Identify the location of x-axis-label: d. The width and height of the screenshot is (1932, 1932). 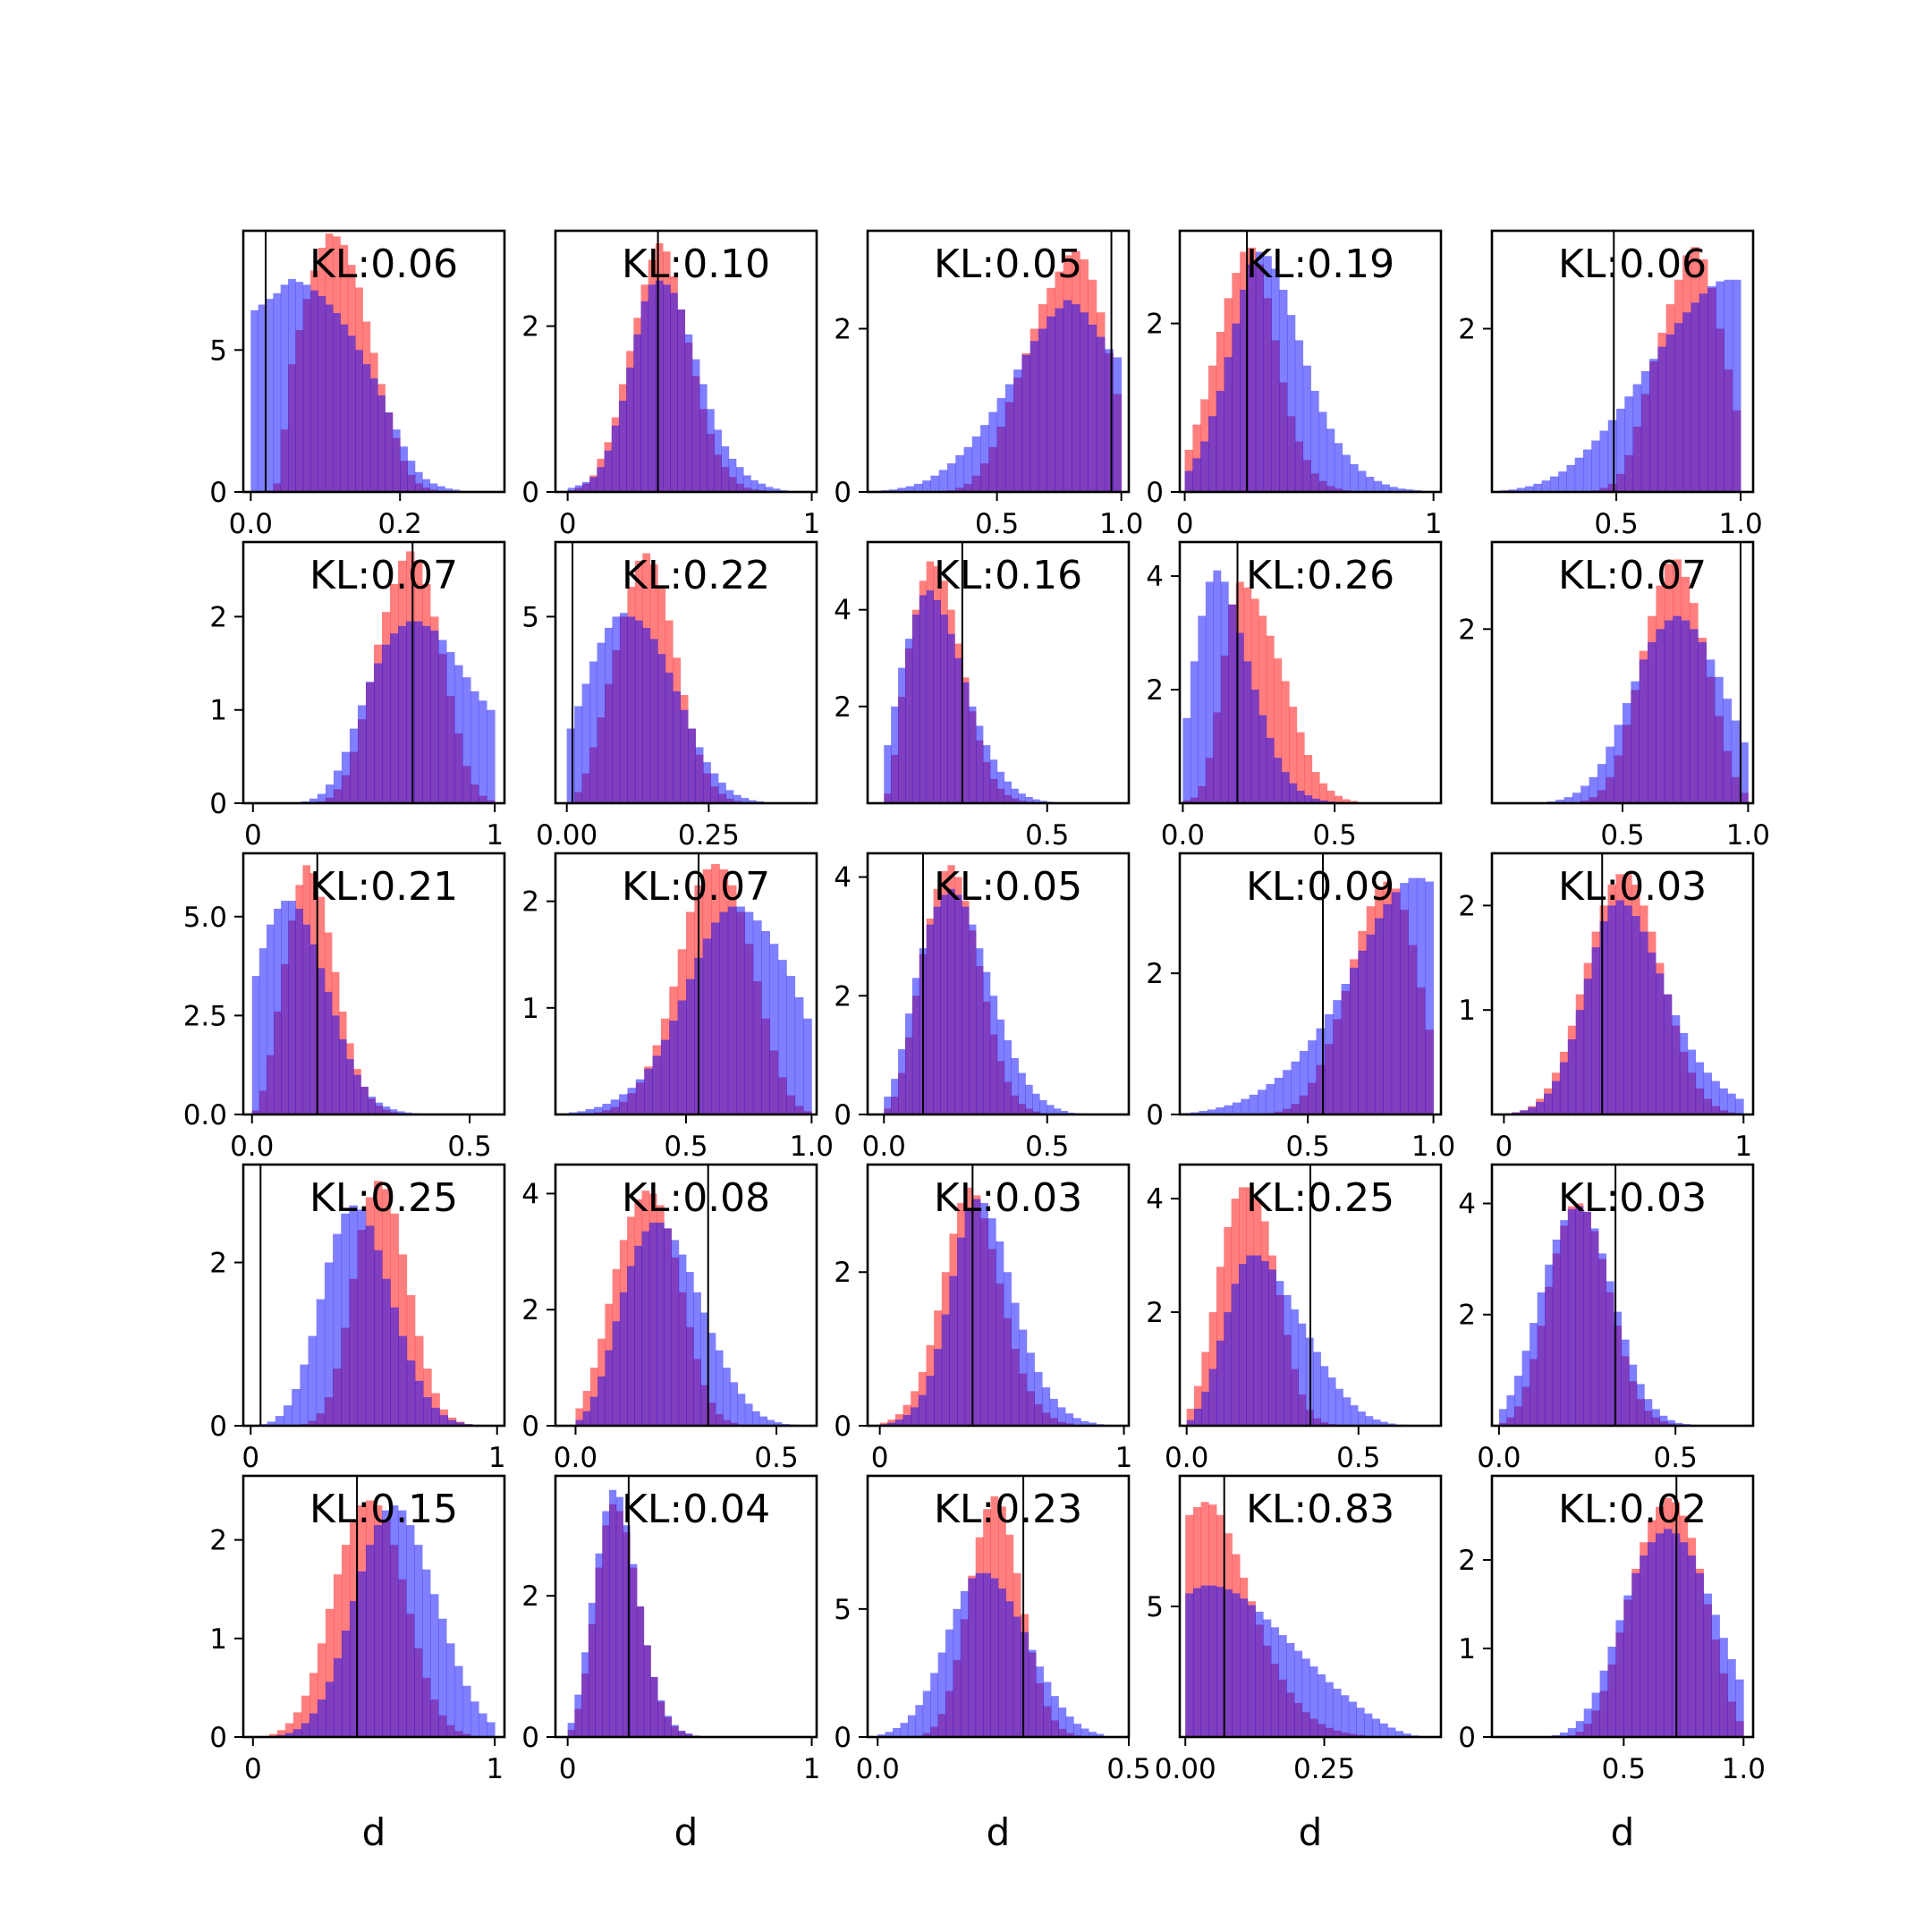
(1311, 1832).